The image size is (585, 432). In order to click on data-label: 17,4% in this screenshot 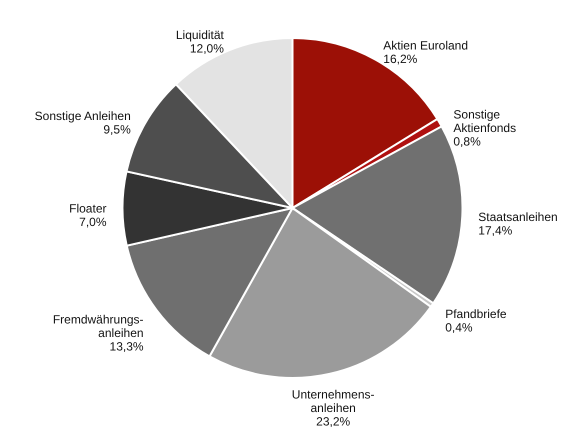, I will do `click(495, 230)`.